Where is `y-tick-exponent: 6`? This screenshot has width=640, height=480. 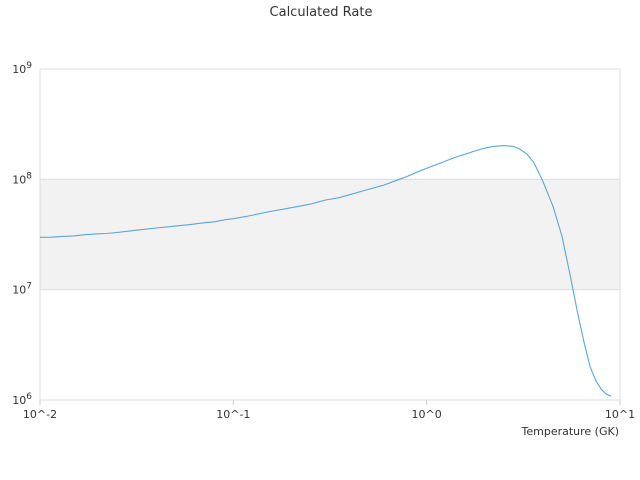 y-tick-exponent: 6 is located at coordinates (29, 397).